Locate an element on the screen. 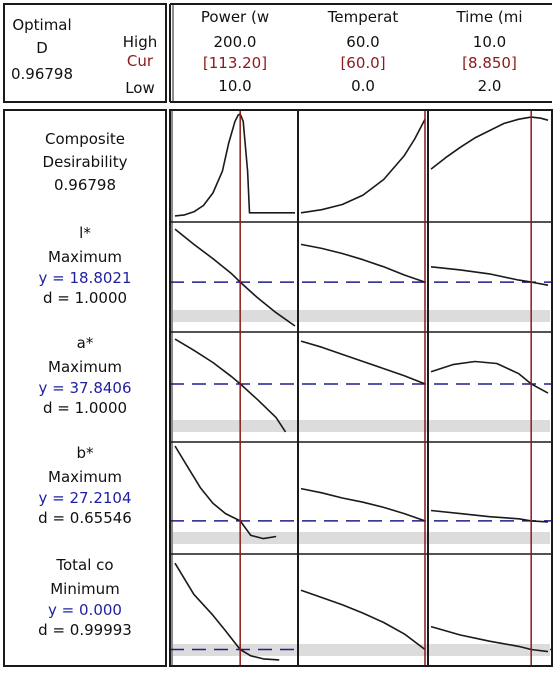 Image resolution: width=556 pixels, height=674 pixels. factor-low: 10.0 is located at coordinates (234, 86).